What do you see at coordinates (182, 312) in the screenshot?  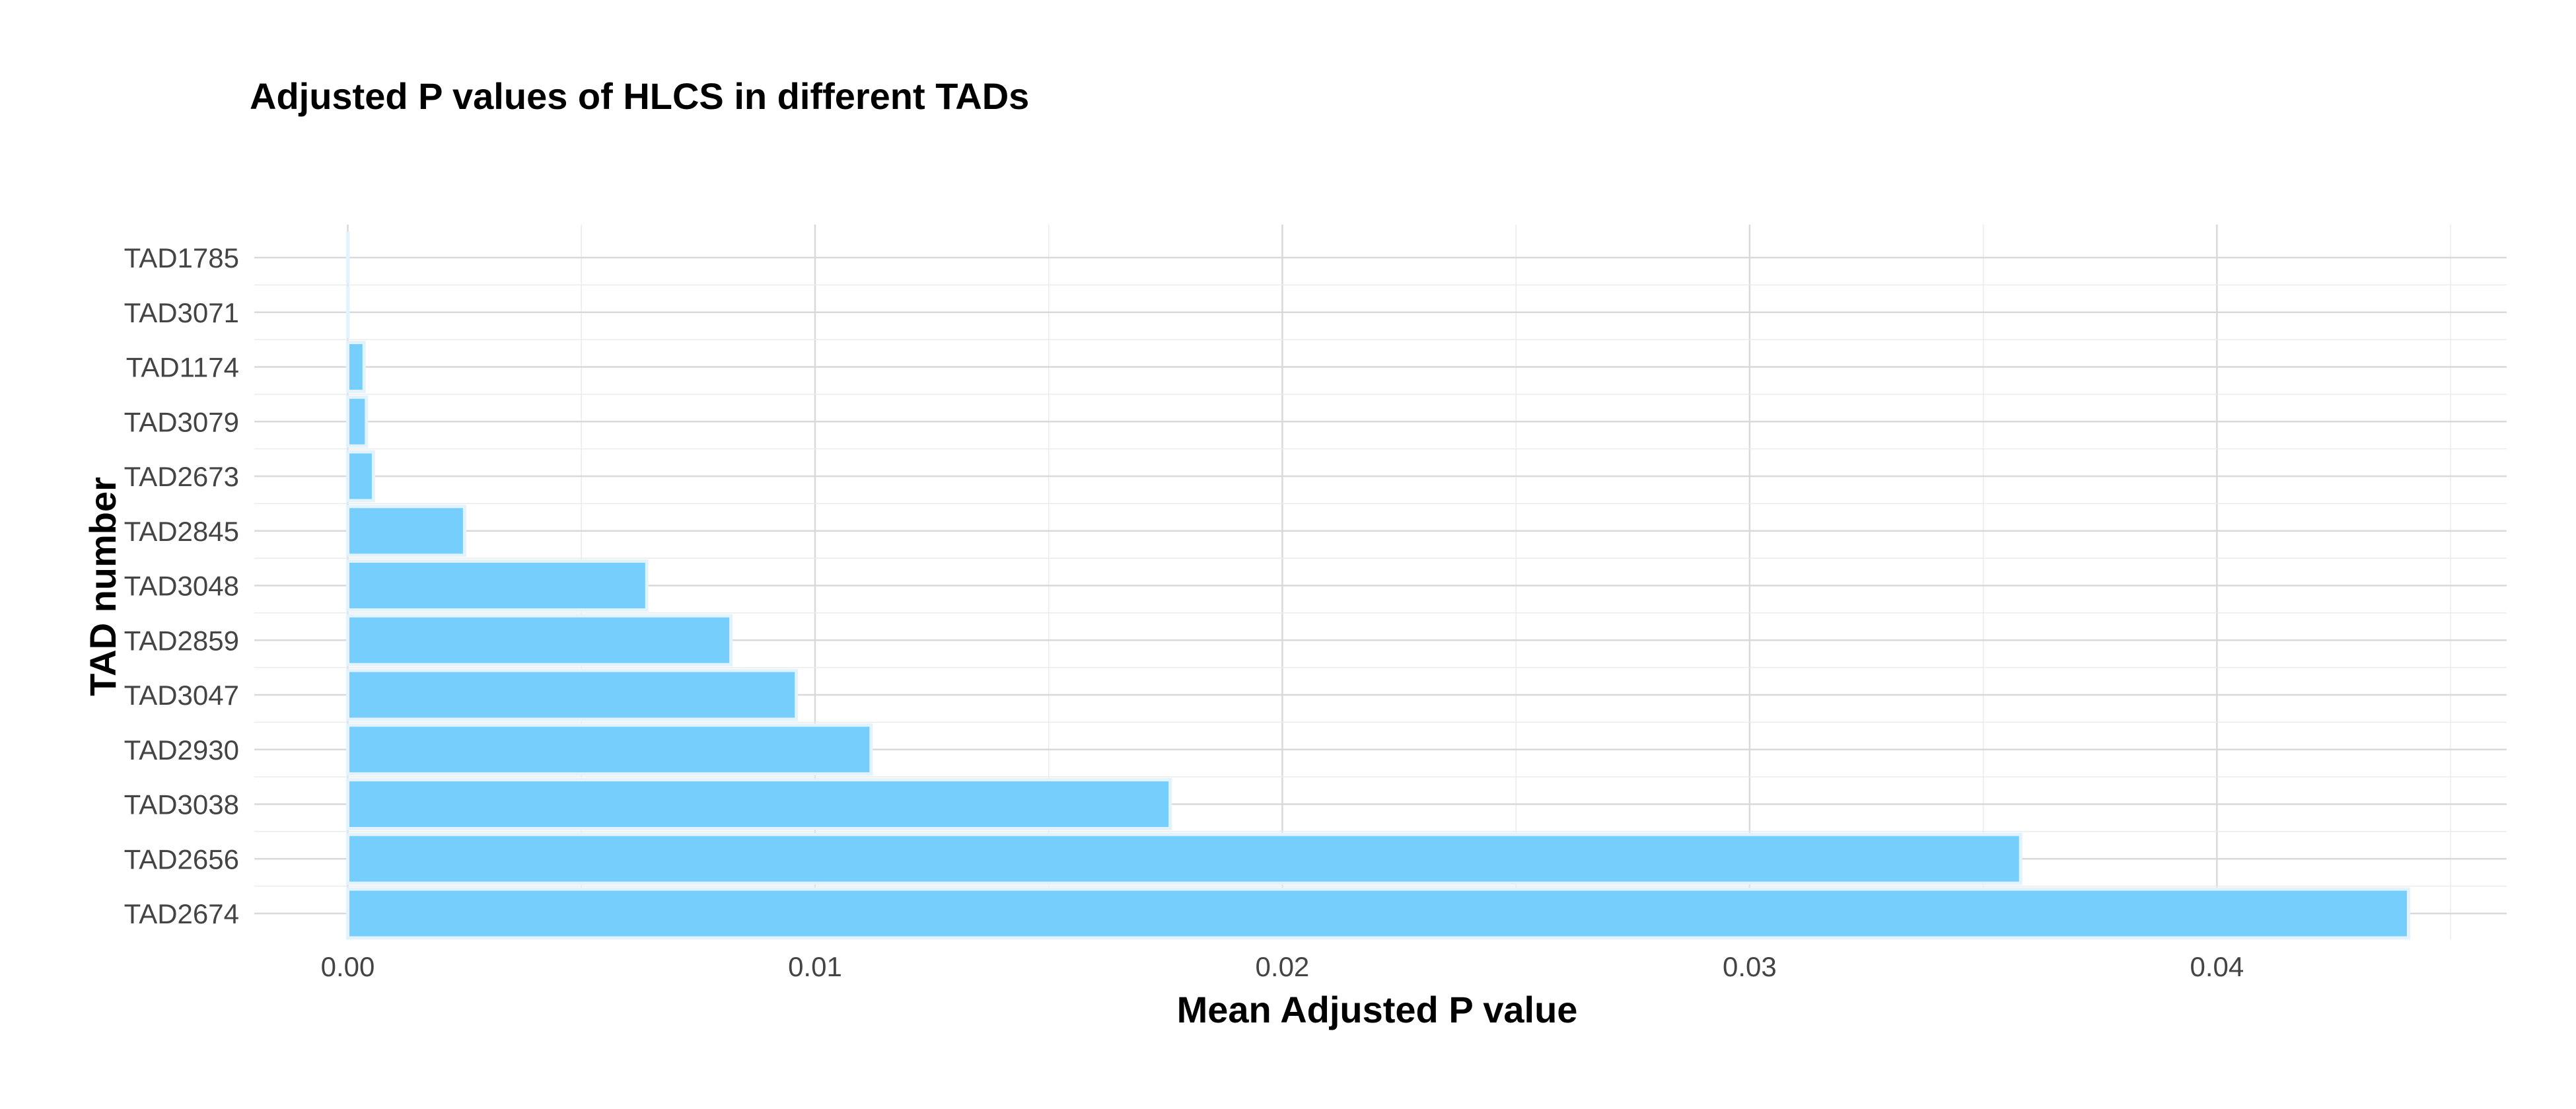 I see `y-tick-label: TAD3071` at bounding box center [182, 312].